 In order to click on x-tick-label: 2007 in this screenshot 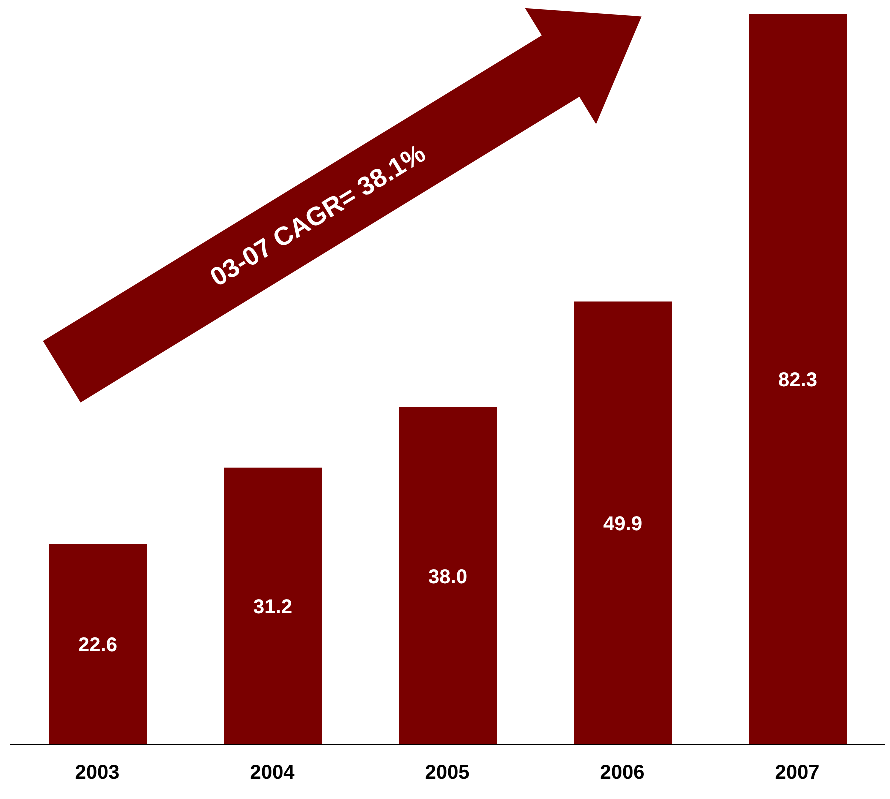, I will do `click(797, 773)`.